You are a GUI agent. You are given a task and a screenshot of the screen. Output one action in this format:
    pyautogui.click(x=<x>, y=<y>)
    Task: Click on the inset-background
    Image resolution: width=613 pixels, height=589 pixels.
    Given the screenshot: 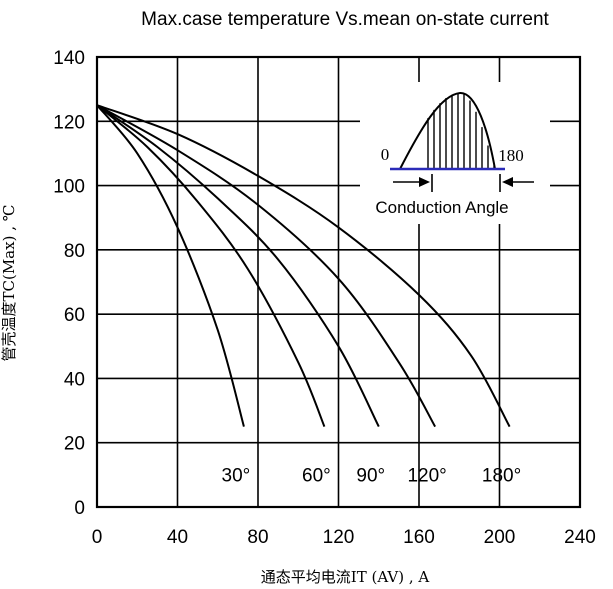 What is the action you would take?
    pyautogui.click(x=455, y=153)
    